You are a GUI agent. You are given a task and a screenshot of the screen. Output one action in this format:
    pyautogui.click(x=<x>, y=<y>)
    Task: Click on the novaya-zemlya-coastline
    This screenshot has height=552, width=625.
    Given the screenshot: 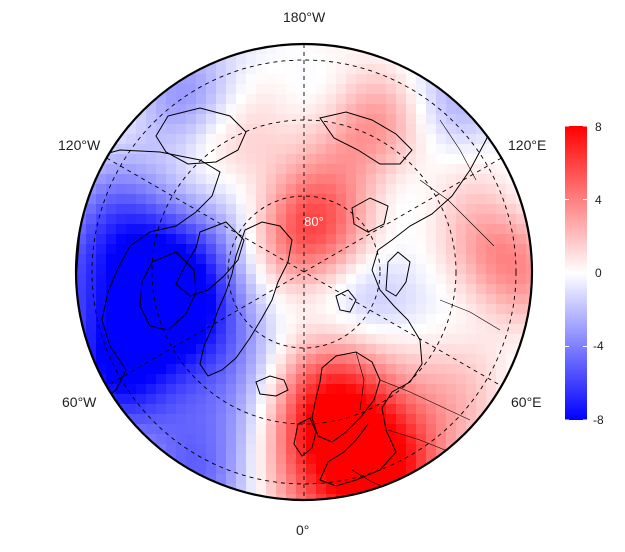 What is the action you would take?
    pyautogui.click(x=398, y=274)
    